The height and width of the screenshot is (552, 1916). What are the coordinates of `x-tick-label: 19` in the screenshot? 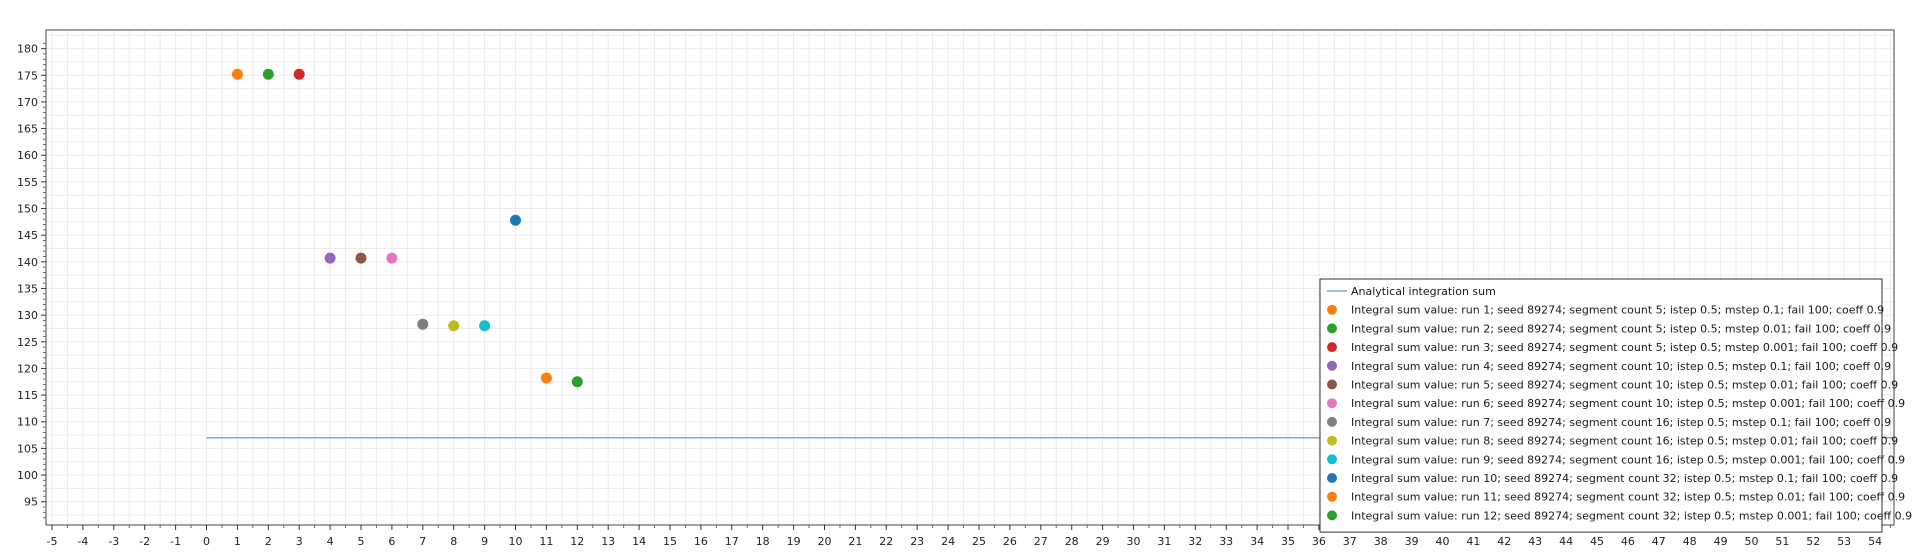 It's located at (794, 541).